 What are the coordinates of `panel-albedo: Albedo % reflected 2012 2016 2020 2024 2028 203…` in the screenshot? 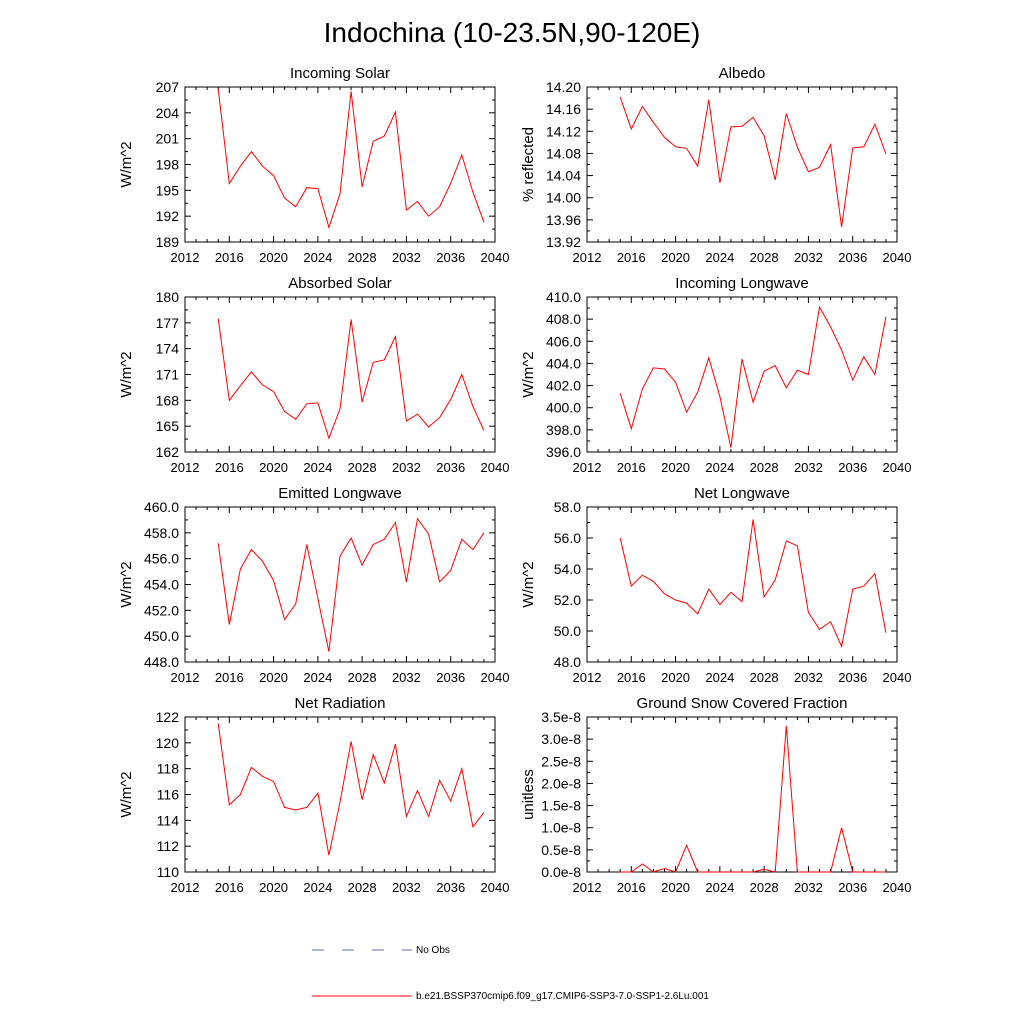 It's located at (715, 165).